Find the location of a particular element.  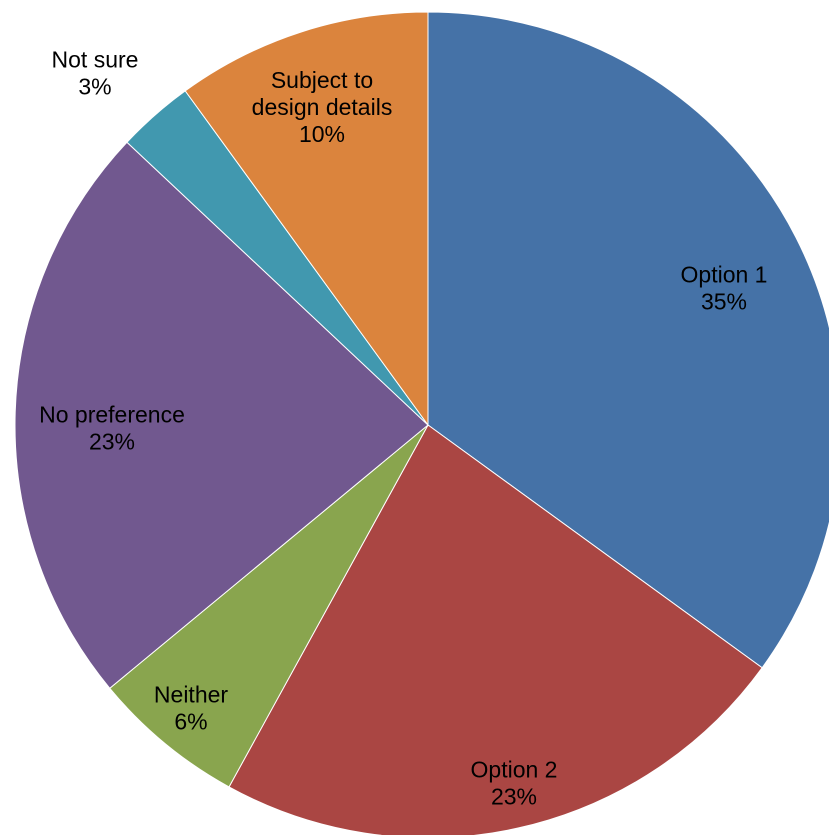

slice-percent: 6% is located at coordinates (190, 722).